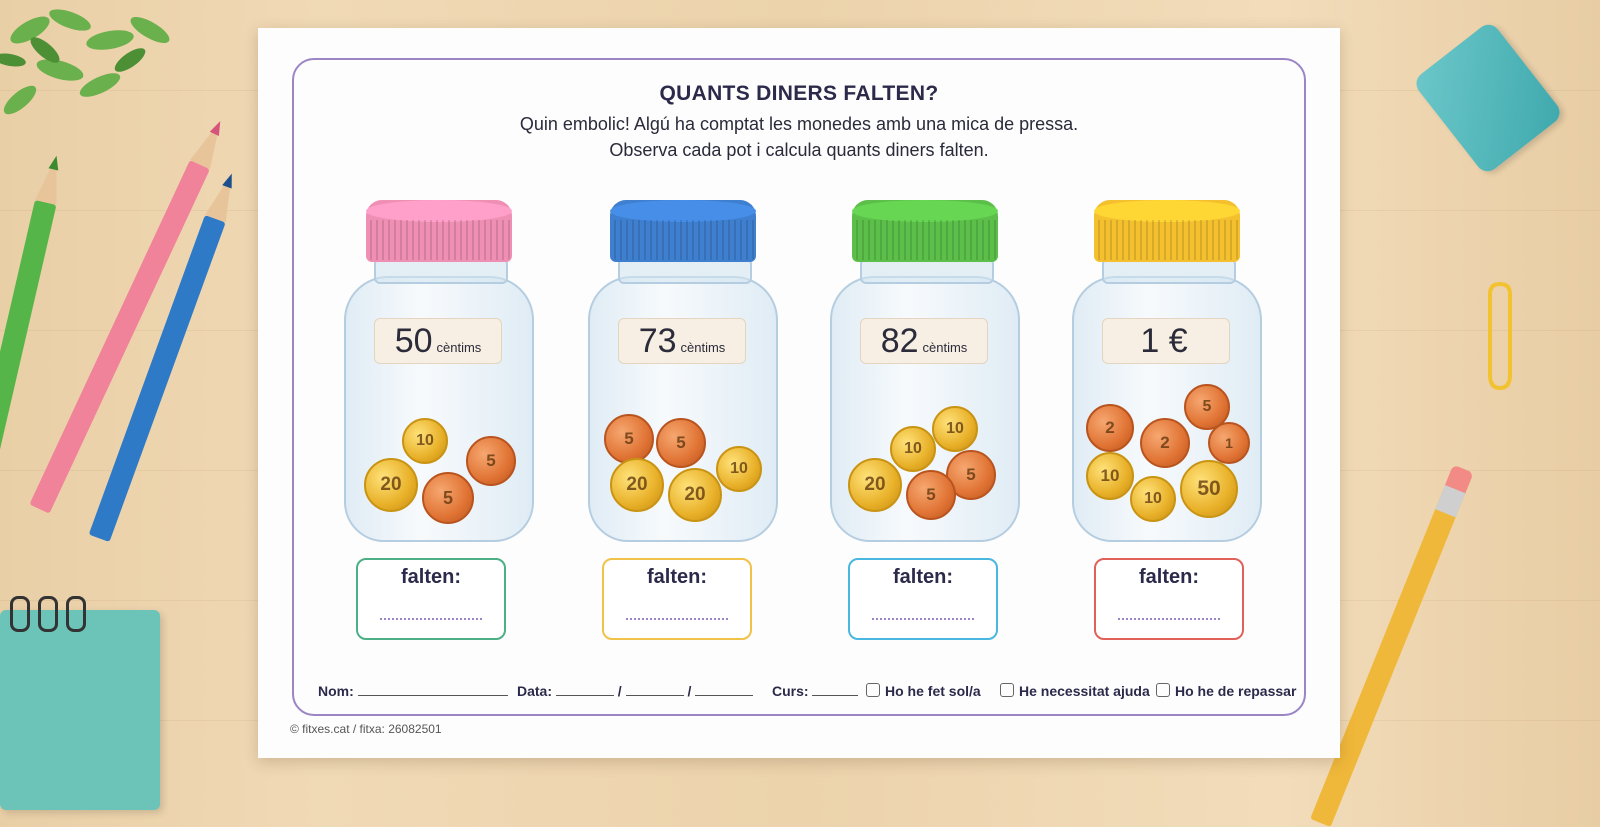  What do you see at coordinates (923, 599) in the screenshot?
I see `answer-box-3: falten:` at bounding box center [923, 599].